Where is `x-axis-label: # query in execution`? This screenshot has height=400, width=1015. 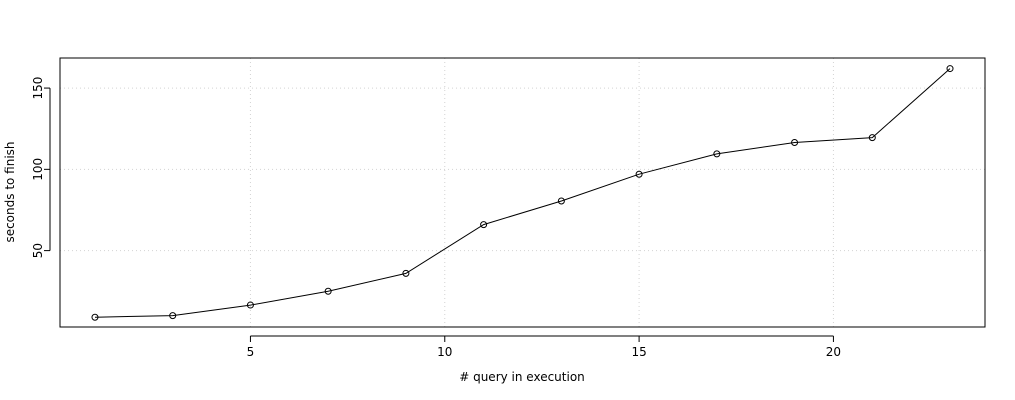 x-axis-label: # query in execution is located at coordinates (522, 377).